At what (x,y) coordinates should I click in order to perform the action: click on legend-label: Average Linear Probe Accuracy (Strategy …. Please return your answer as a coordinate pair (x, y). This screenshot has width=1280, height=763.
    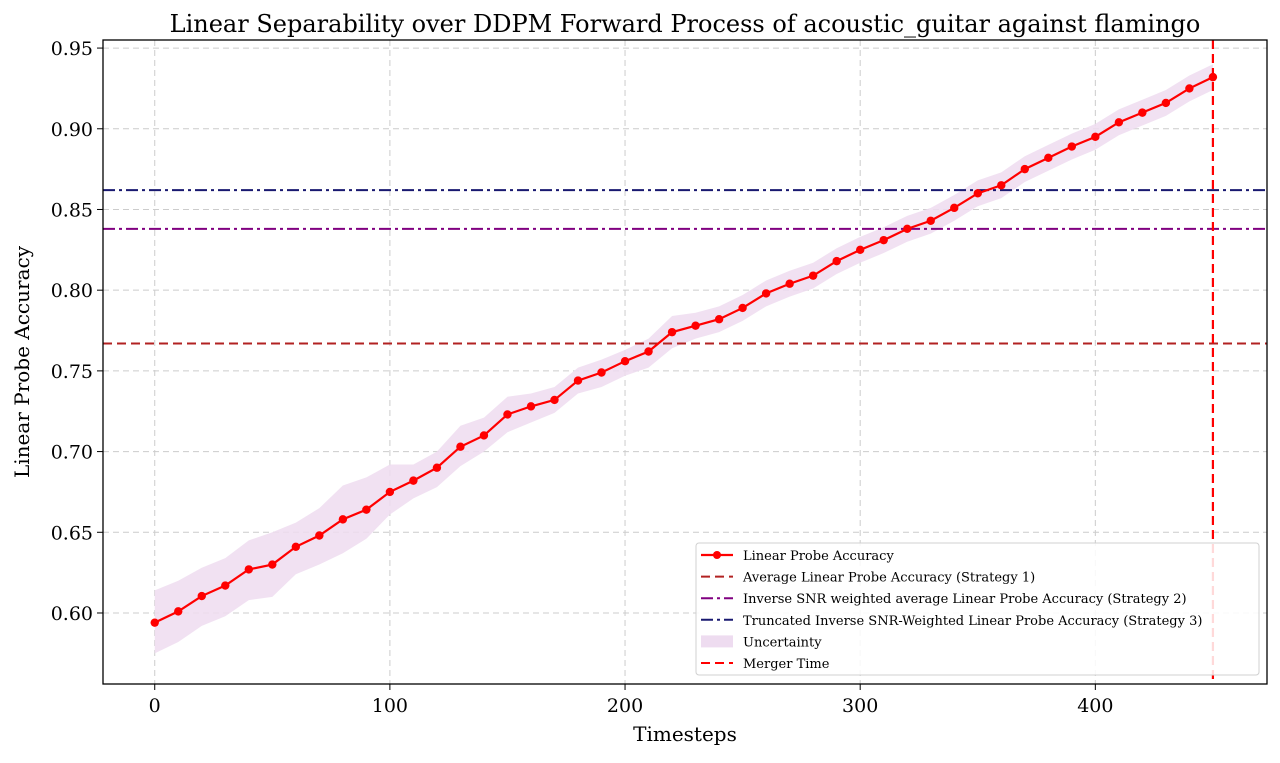
    Looking at the image, I should click on (888, 578).